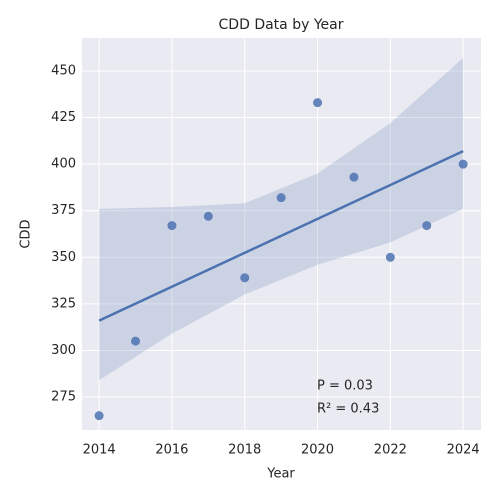 This screenshot has height=500, width=500. What do you see at coordinates (171, 450) in the screenshot?
I see `x-tick-label: 2016` at bounding box center [171, 450].